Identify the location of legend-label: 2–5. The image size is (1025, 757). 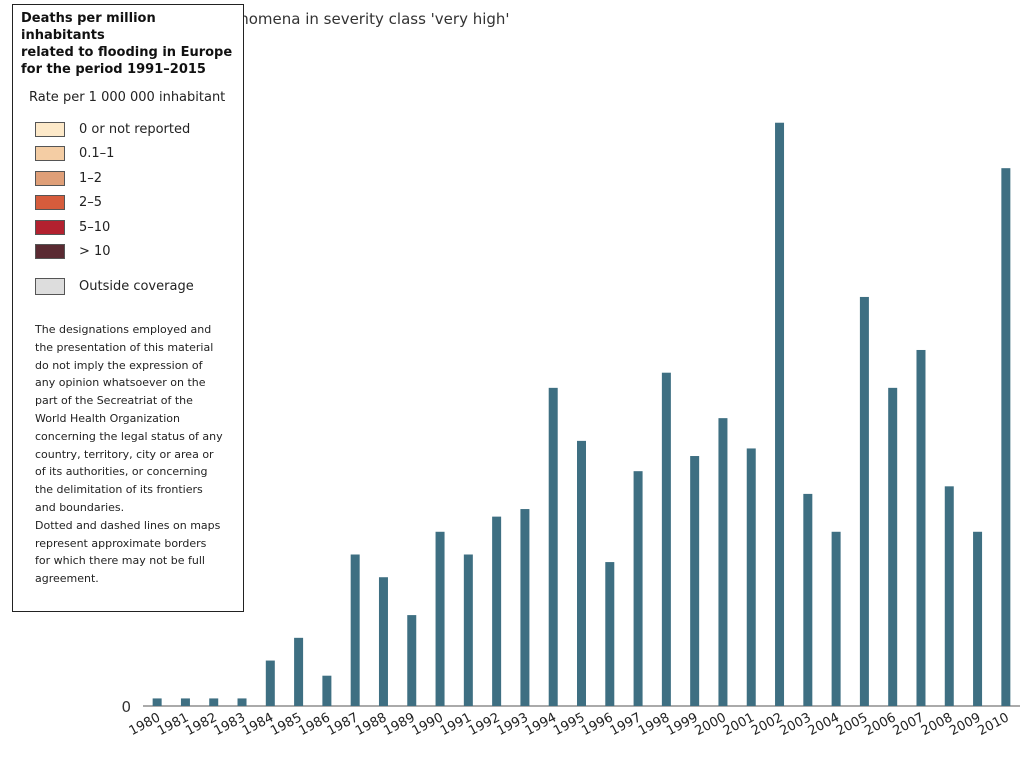
(91, 203).